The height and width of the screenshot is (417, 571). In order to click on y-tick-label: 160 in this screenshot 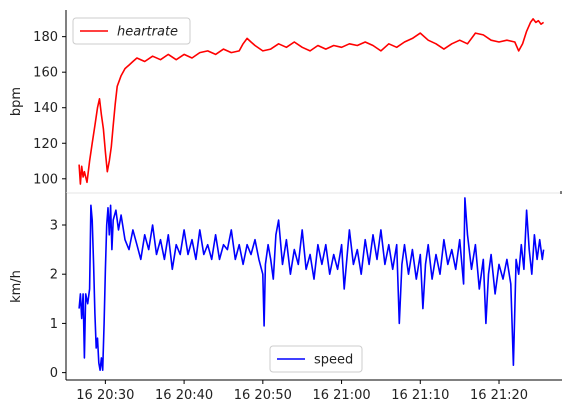, I will do `click(45, 73)`.